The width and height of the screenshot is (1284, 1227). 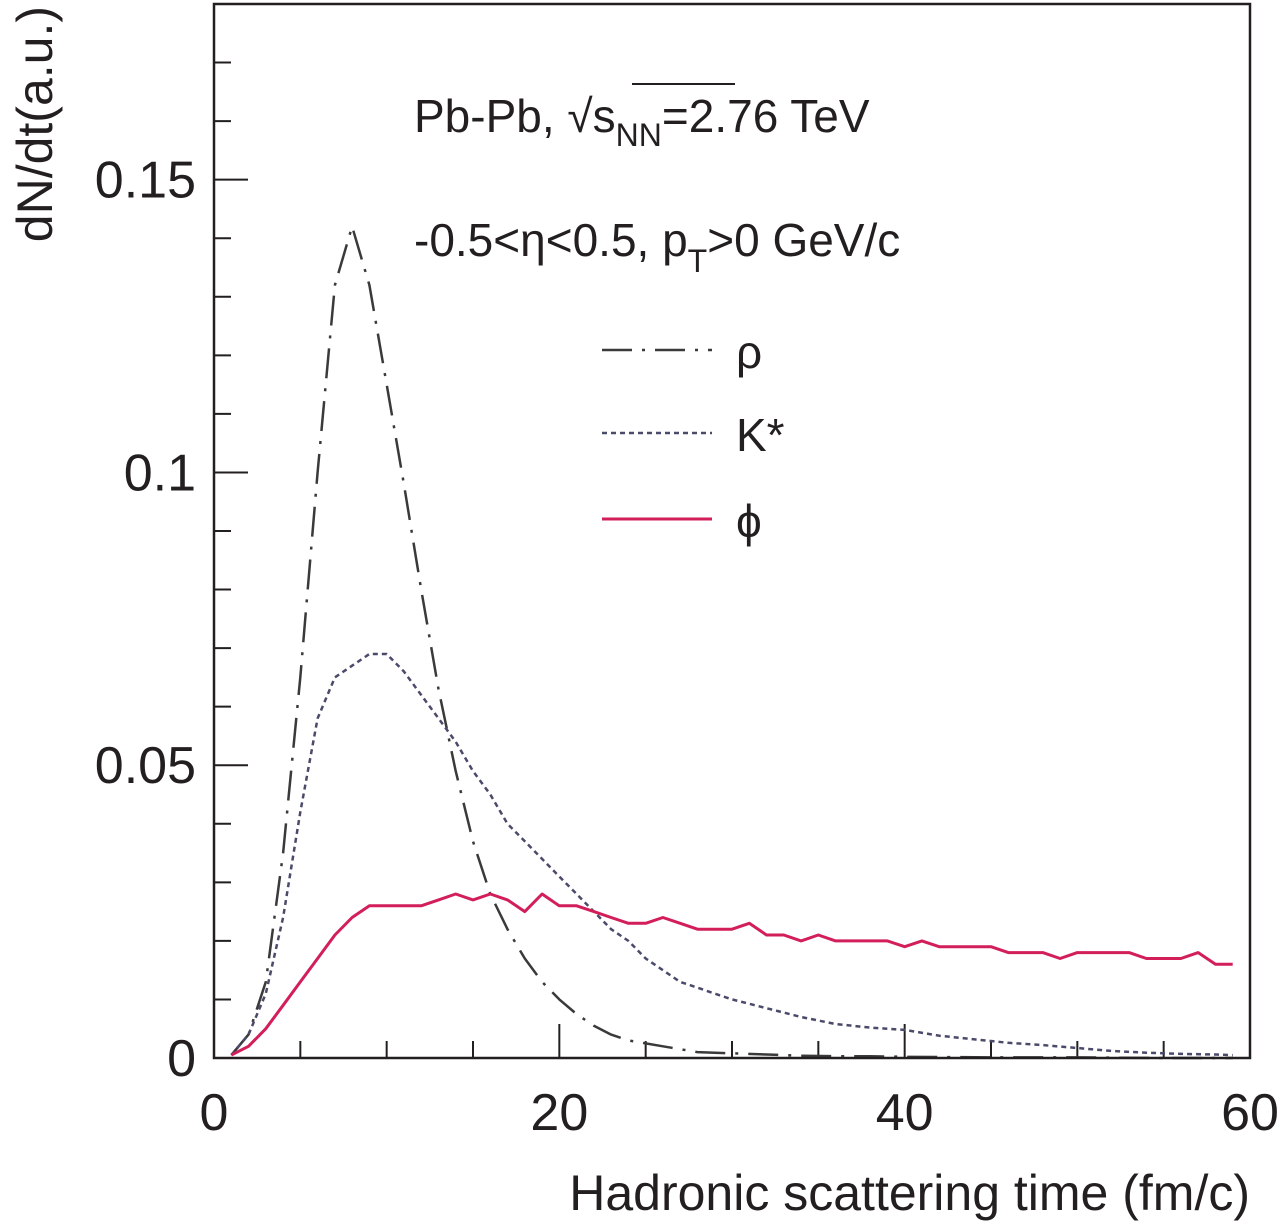 I want to click on y-axis-title: dN/dt(a.u.), so click(x=35, y=124).